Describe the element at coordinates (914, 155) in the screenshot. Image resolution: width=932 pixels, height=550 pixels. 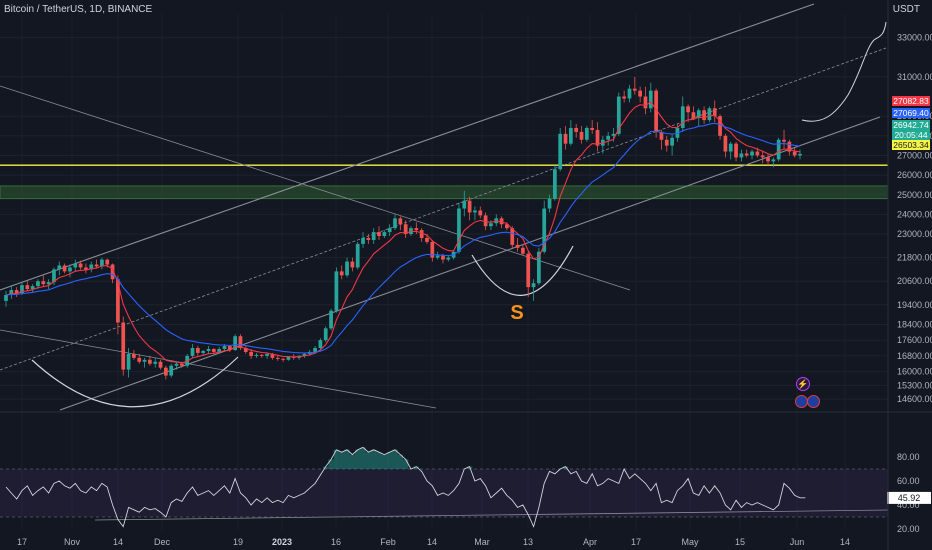
I see `price-tick-label: 27000.00` at that location.